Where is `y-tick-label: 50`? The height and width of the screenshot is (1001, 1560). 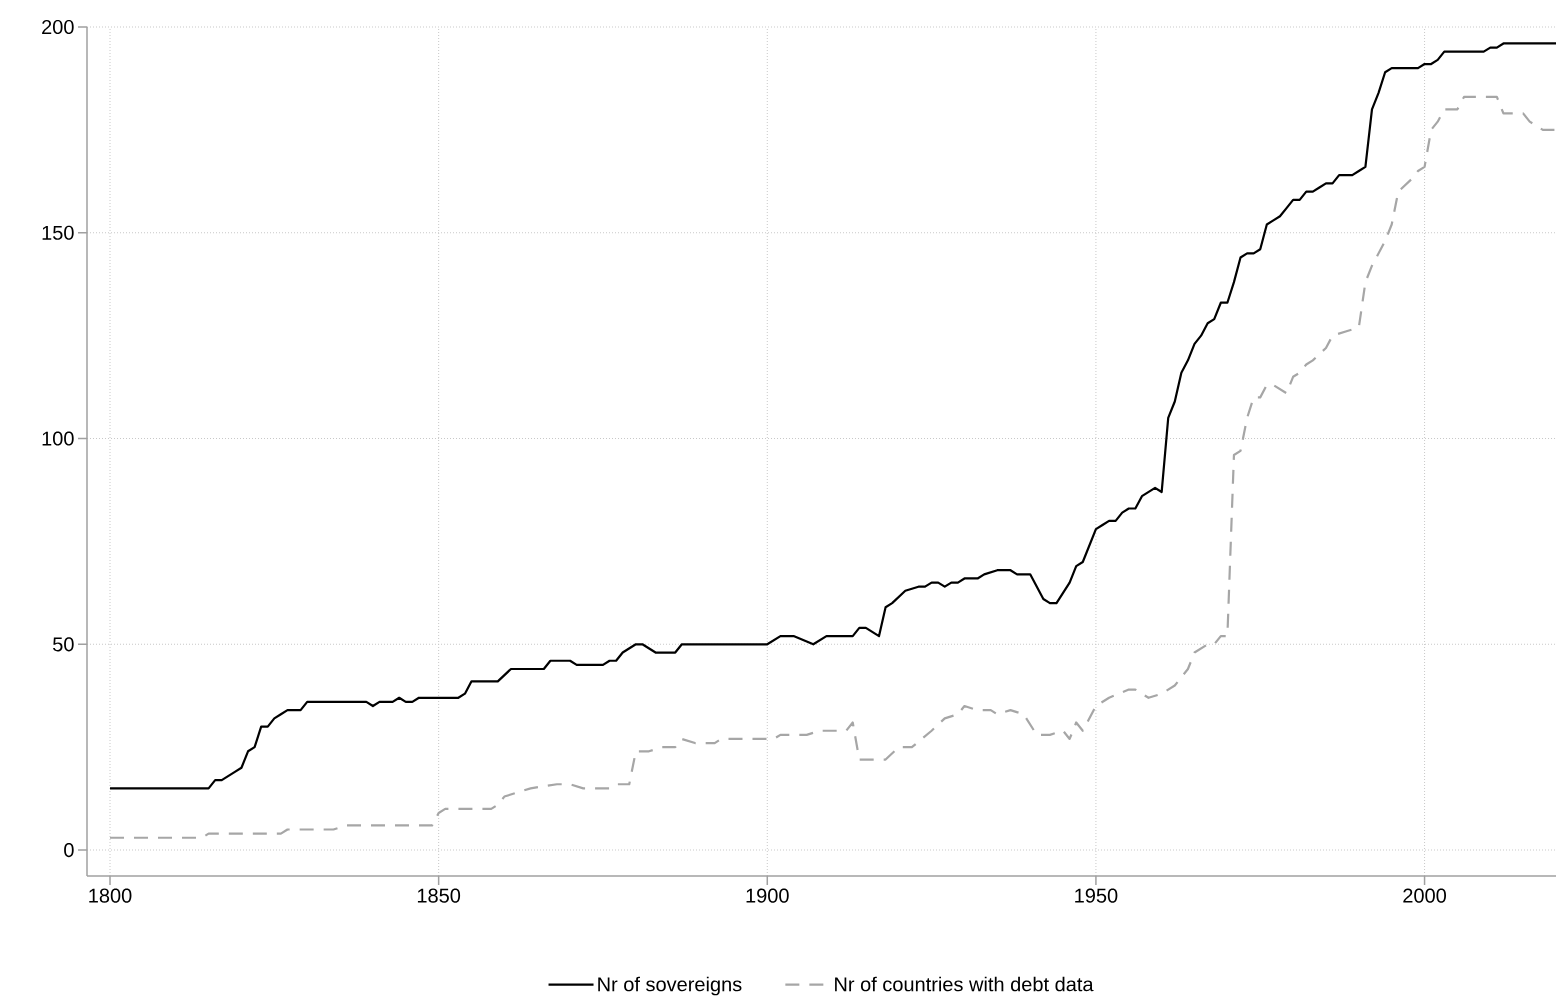 y-tick-label: 50 is located at coordinates (63, 644).